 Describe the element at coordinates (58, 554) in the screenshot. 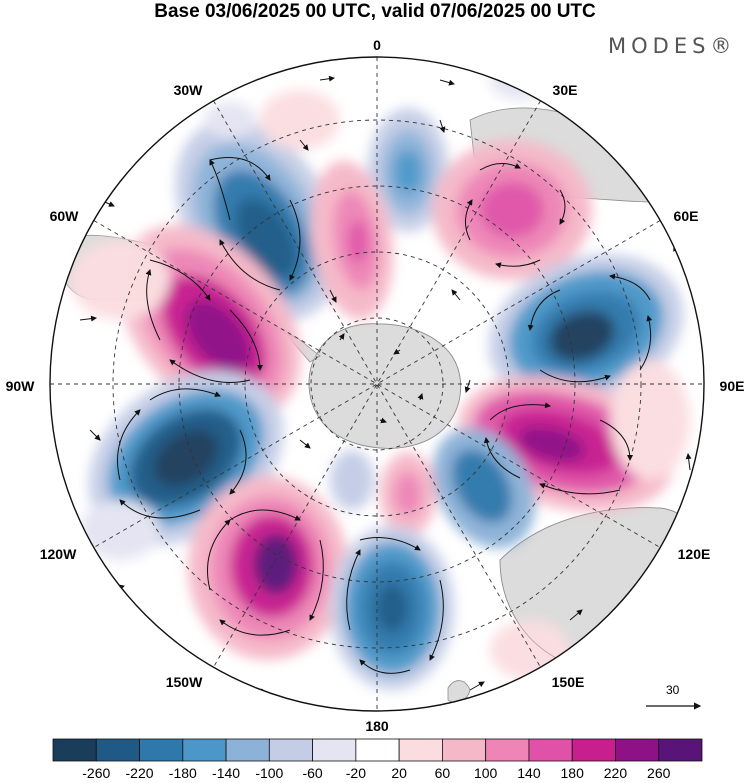

I see `lon-label-120w: 120W` at that location.